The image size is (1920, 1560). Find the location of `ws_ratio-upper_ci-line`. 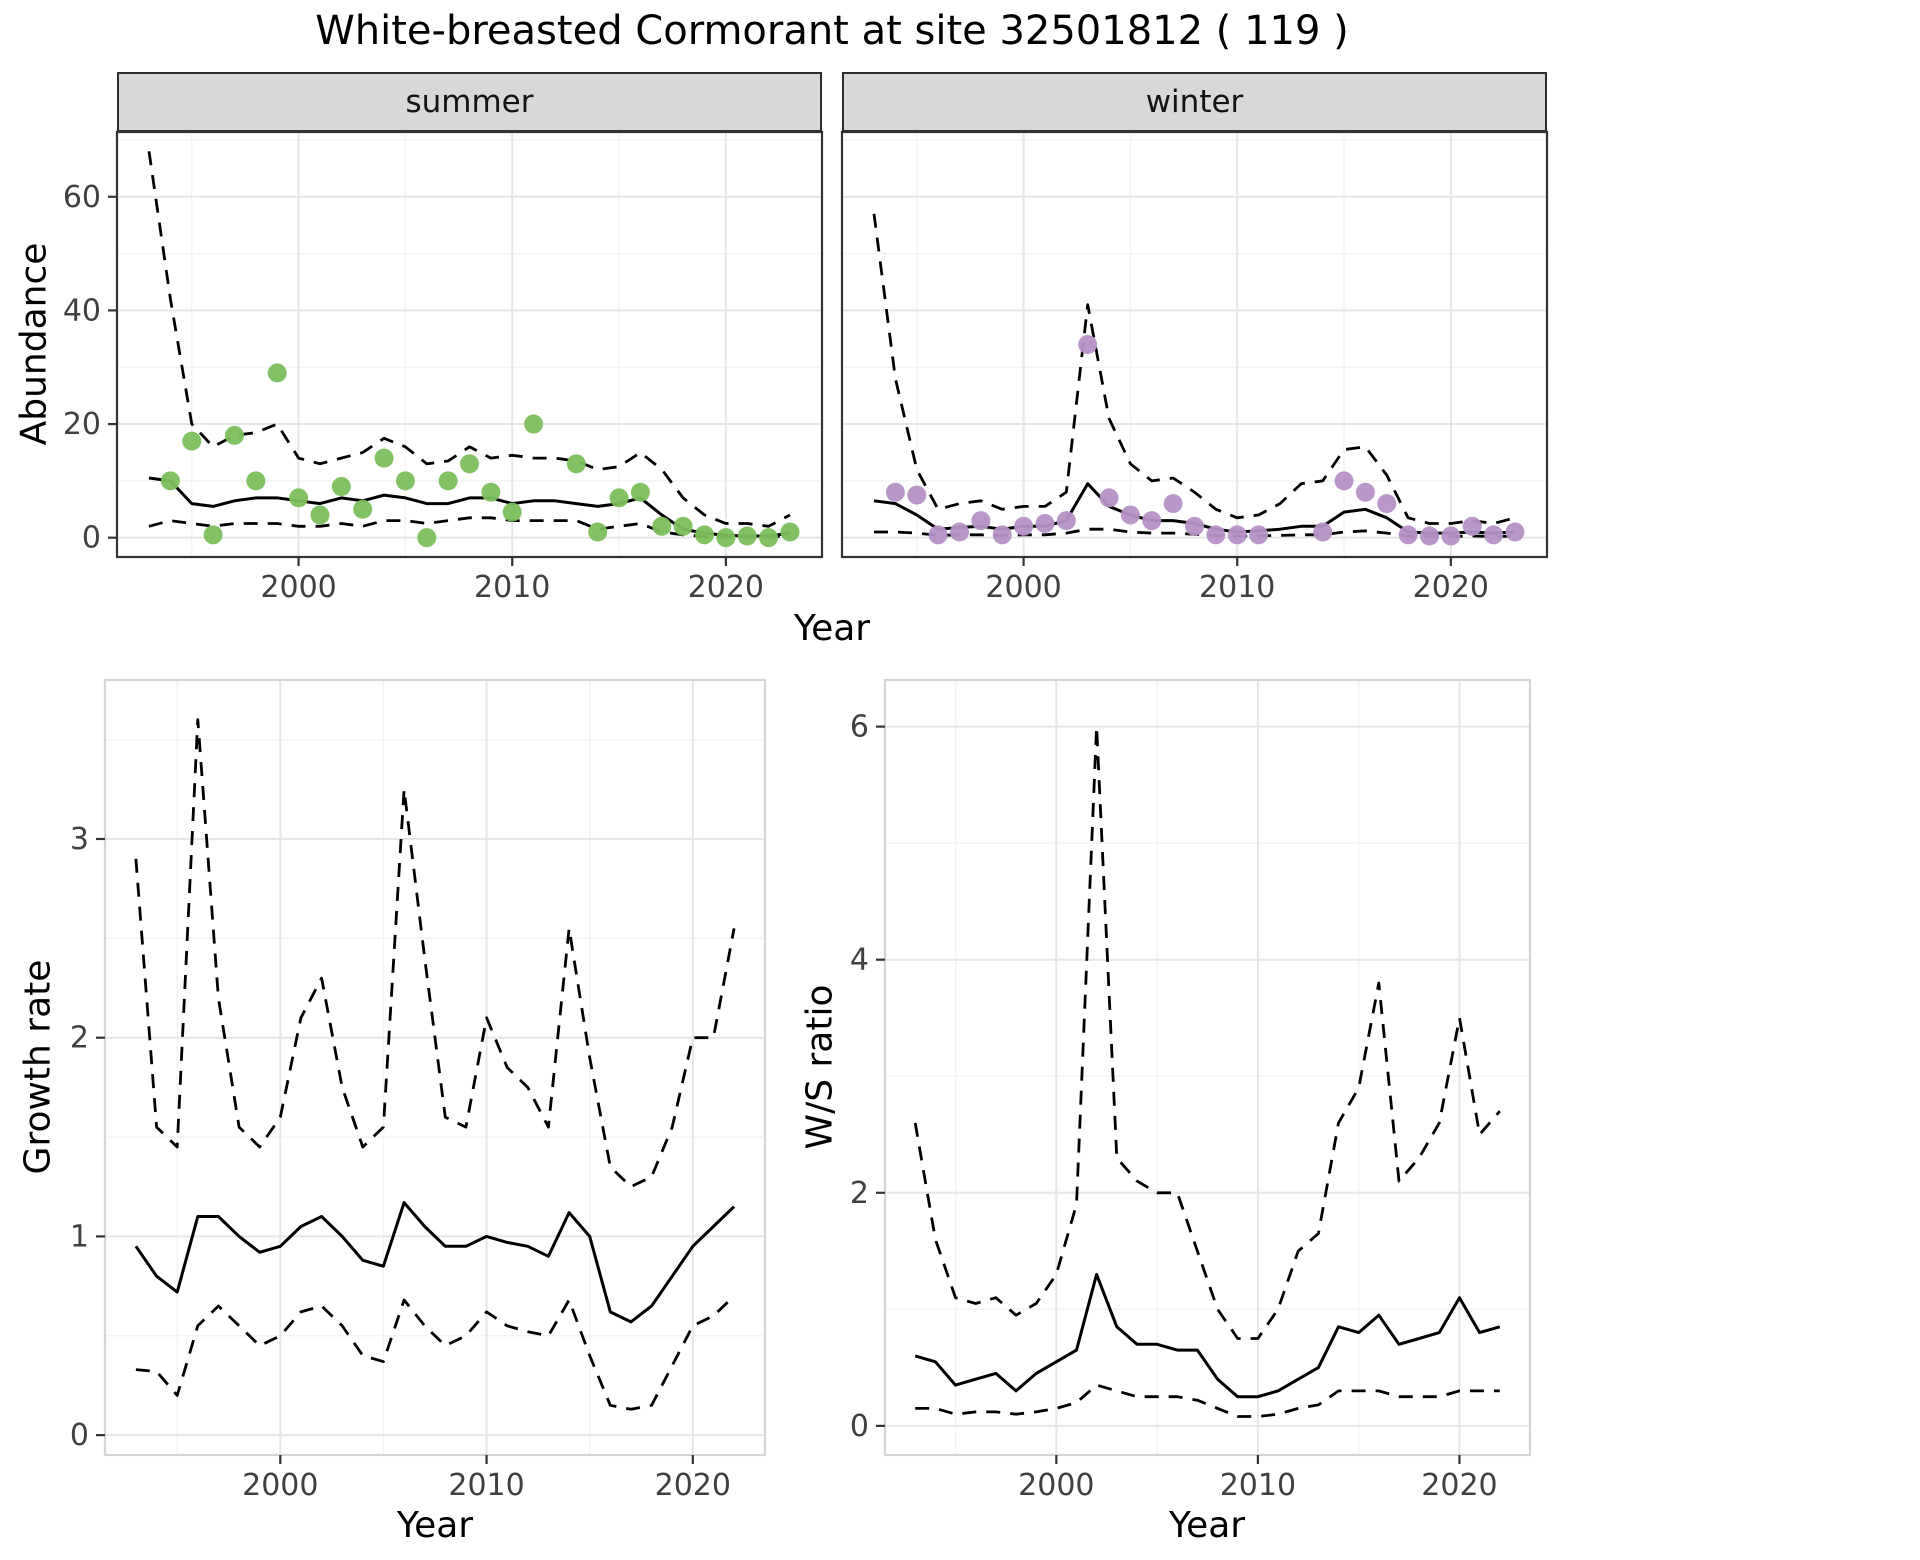

ws_ratio-upper_ci-line is located at coordinates (1207, 1032).